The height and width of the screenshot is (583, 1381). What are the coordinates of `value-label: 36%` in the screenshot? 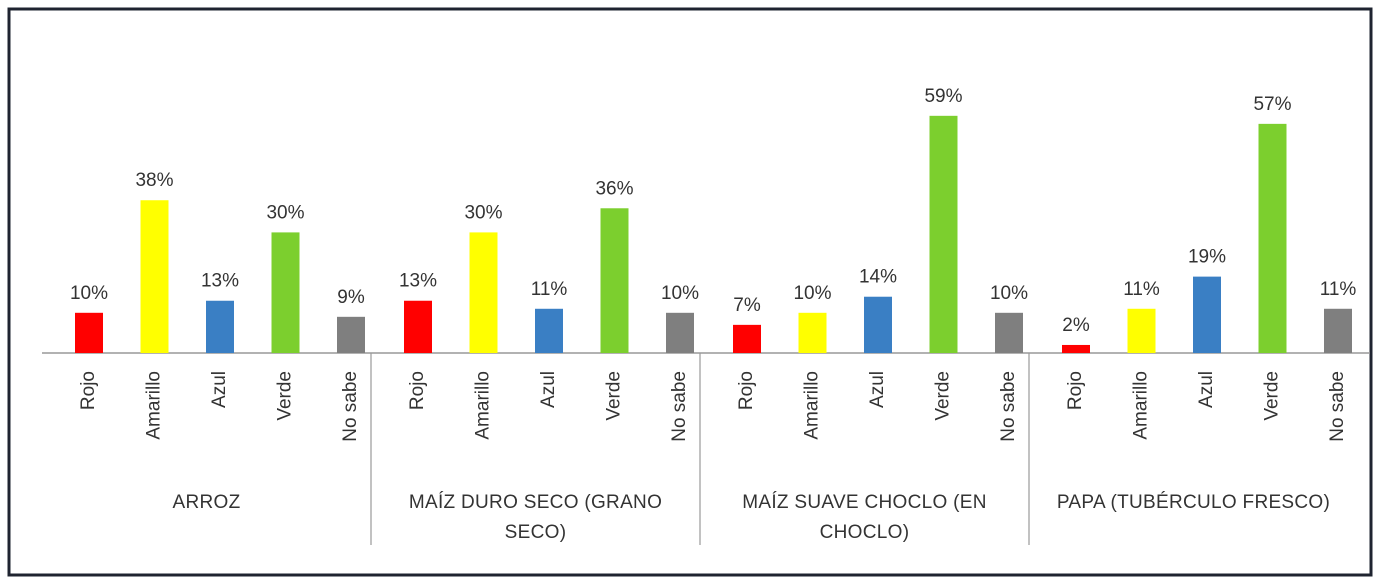 It's located at (614, 188).